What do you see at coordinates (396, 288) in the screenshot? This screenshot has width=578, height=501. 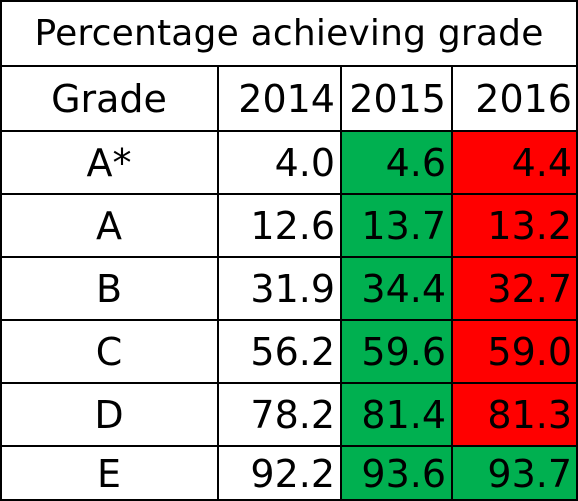 I see `value-cell-2015: 34.4` at bounding box center [396, 288].